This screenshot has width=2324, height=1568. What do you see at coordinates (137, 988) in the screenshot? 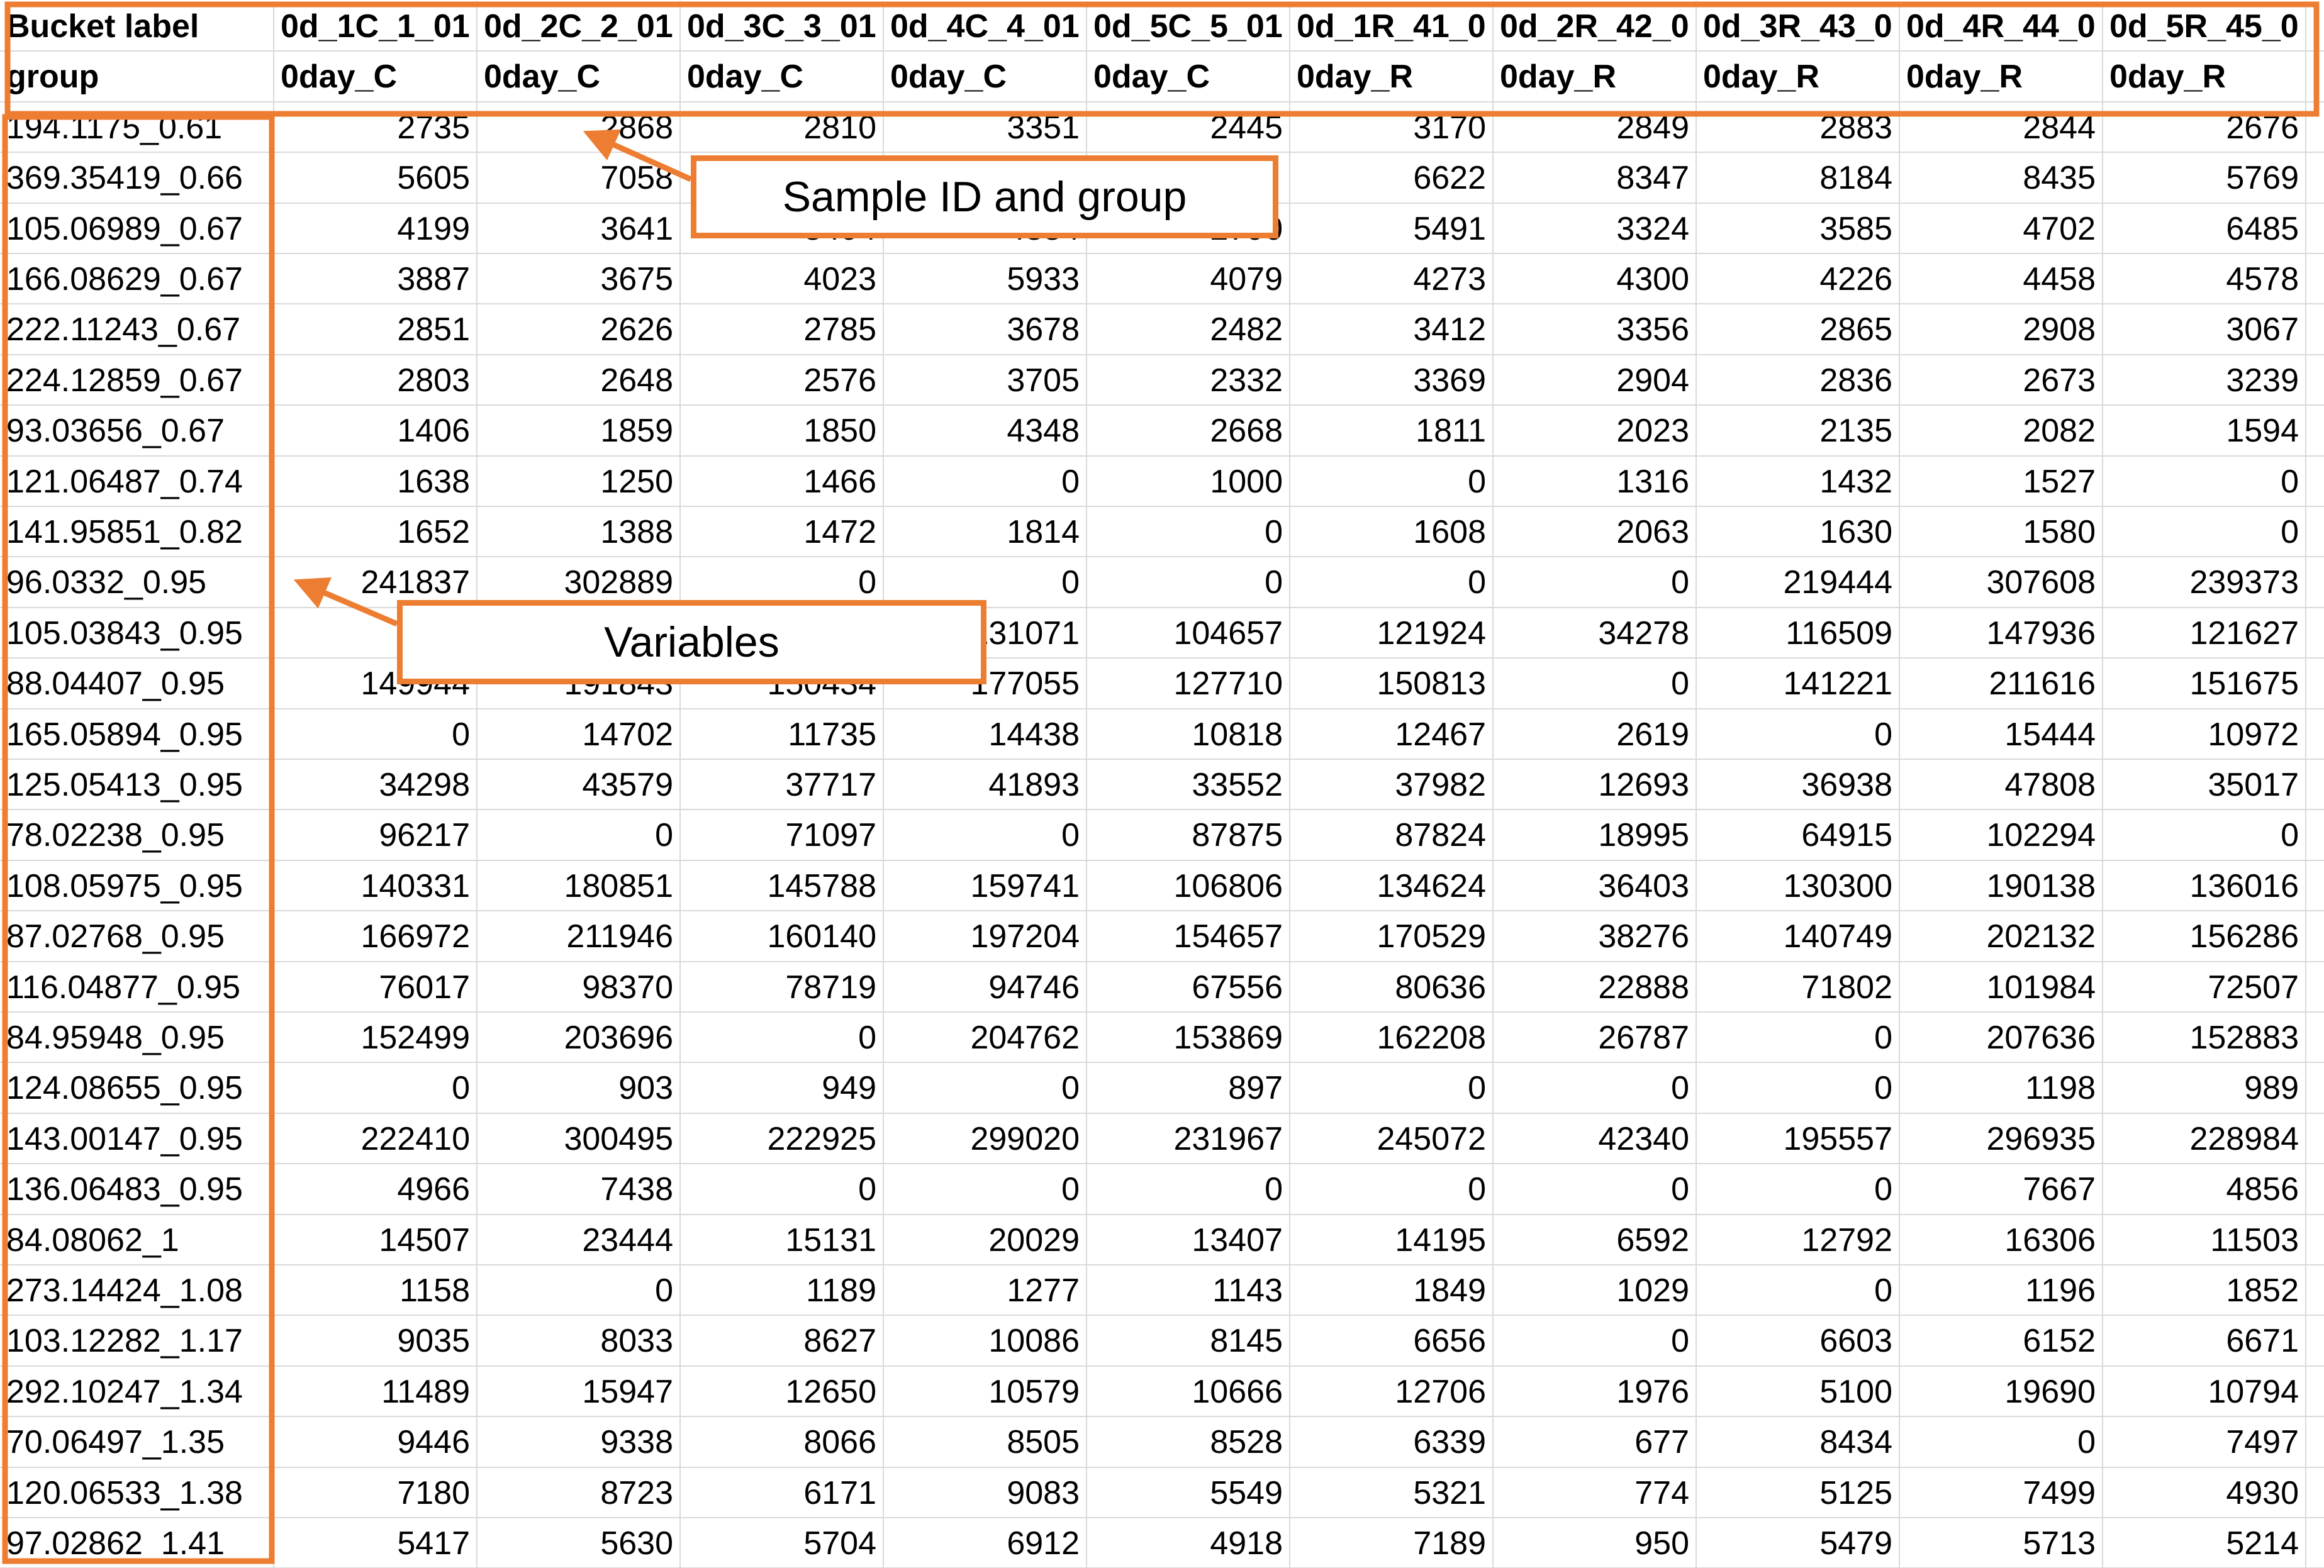
I see `variable-label: 116.04877_0.95` at bounding box center [137, 988].